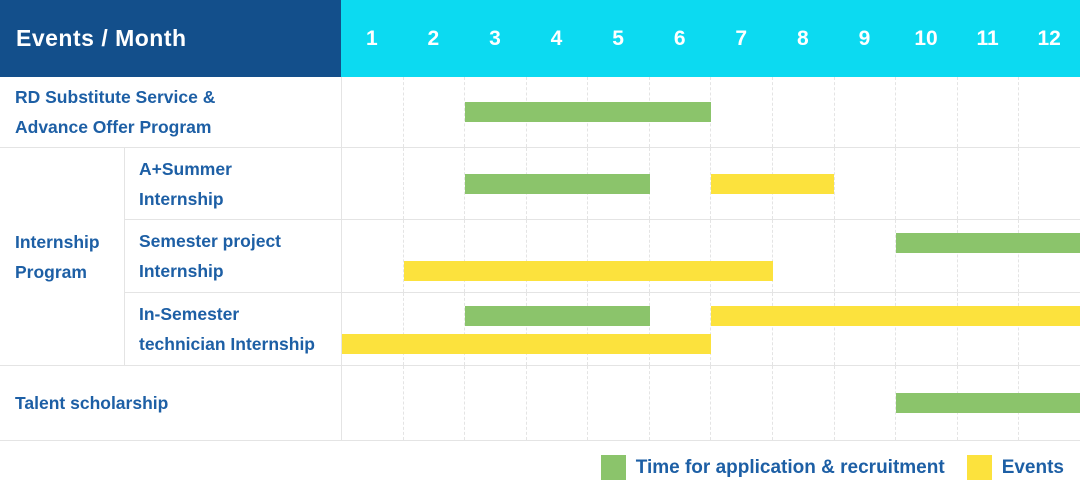 The image size is (1080, 494). Describe the element at coordinates (232, 256) in the screenshot. I see `row-label-semester-project: Semester project Internship` at that location.